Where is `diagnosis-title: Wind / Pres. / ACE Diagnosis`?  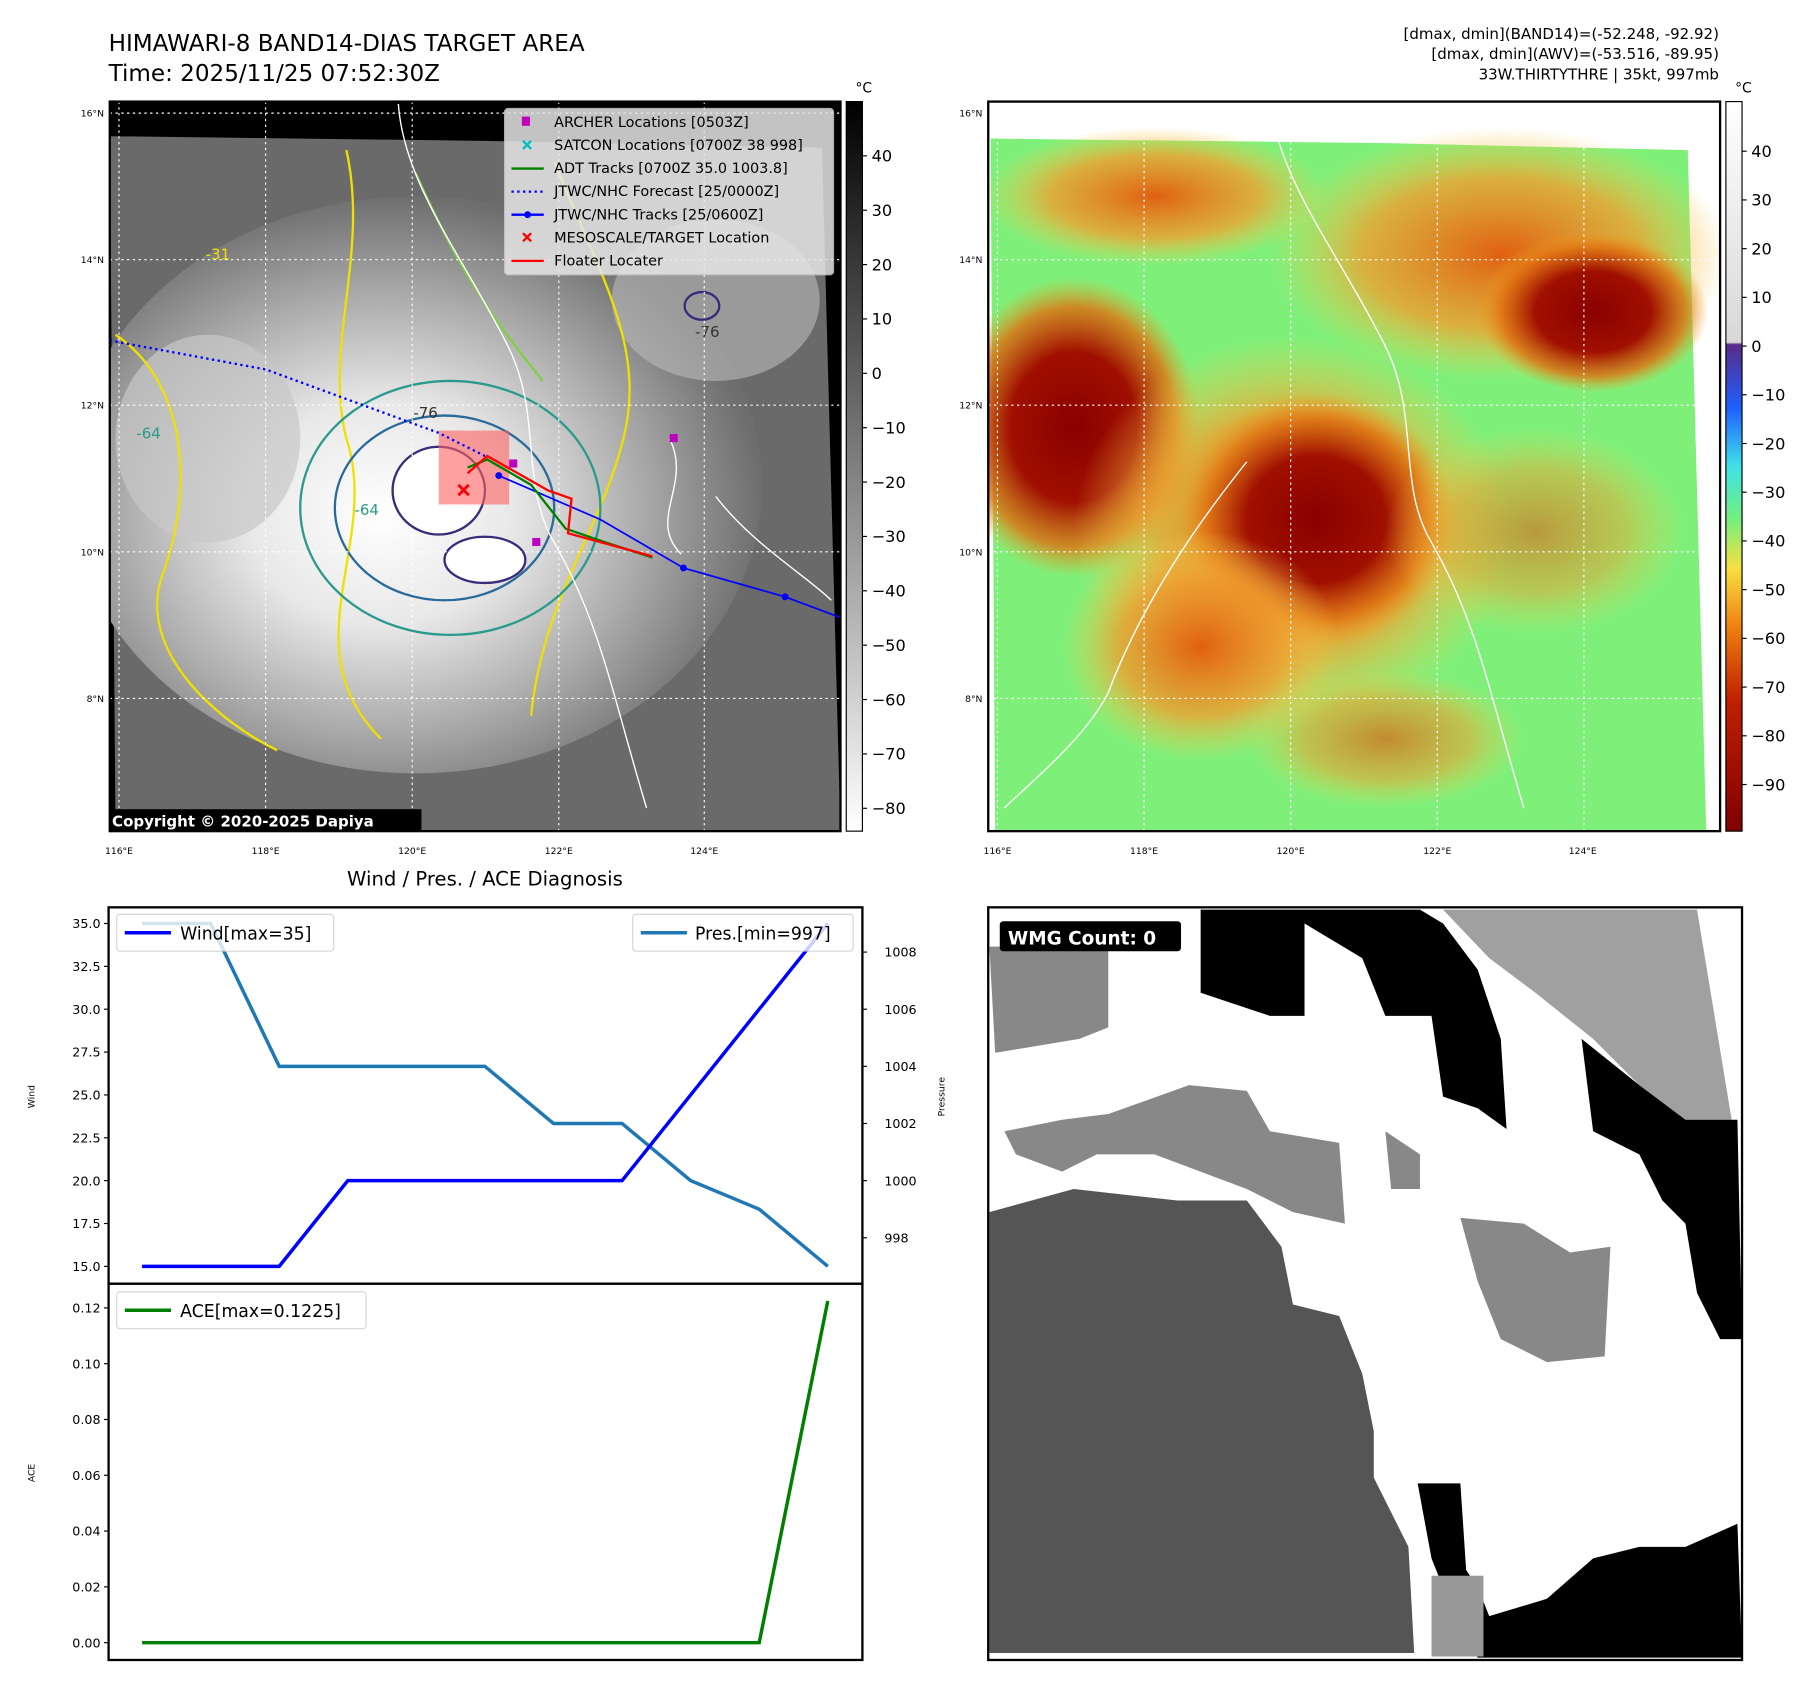 diagnosis-title: Wind / Pres. / ACE Diagnosis is located at coordinates (485, 878).